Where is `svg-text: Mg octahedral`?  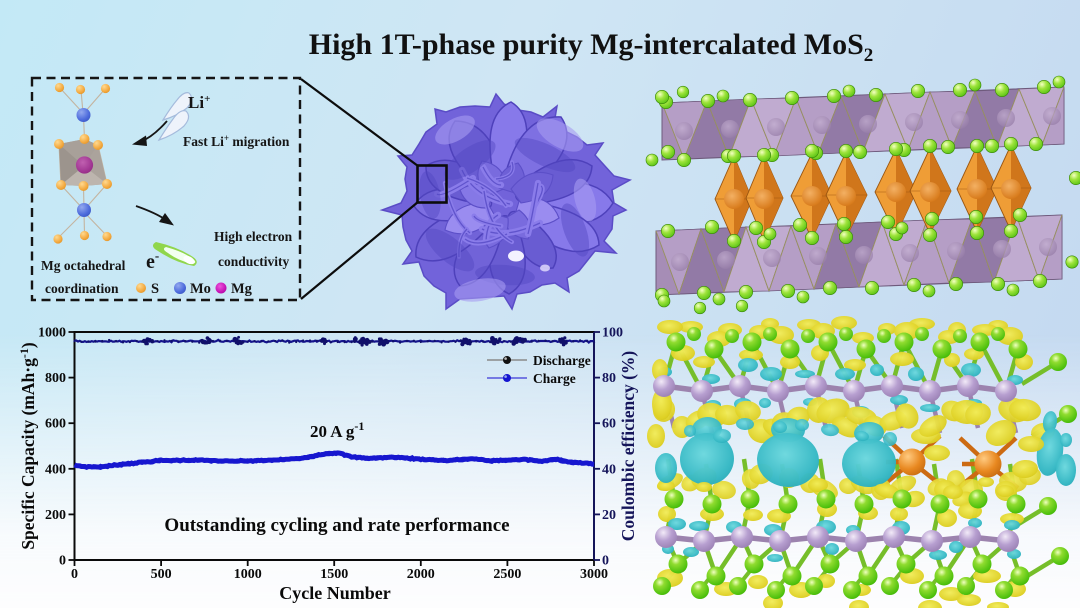
svg-text: Mg octahedral is located at coordinates (83, 265).